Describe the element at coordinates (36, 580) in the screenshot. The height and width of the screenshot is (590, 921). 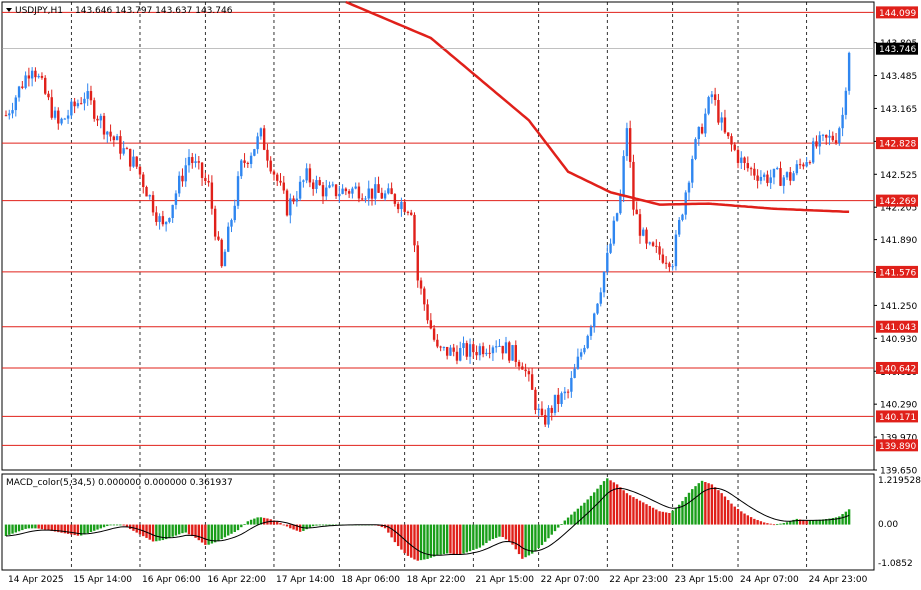
I see `time-axis-label: 14 Apr 2025` at that location.